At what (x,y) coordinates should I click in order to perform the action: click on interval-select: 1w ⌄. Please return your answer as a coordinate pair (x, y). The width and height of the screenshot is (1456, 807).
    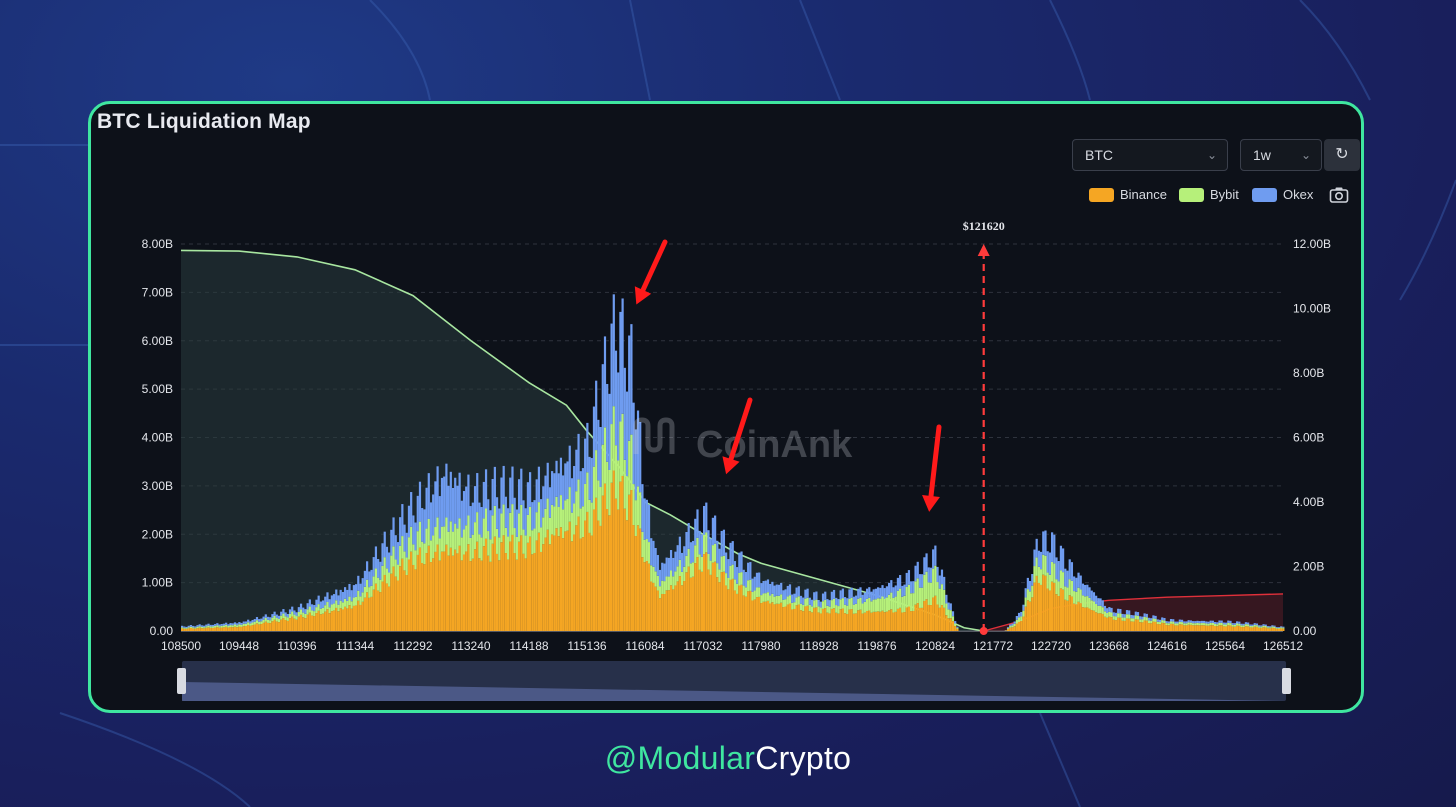
    Looking at the image, I should click on (1281, 155).